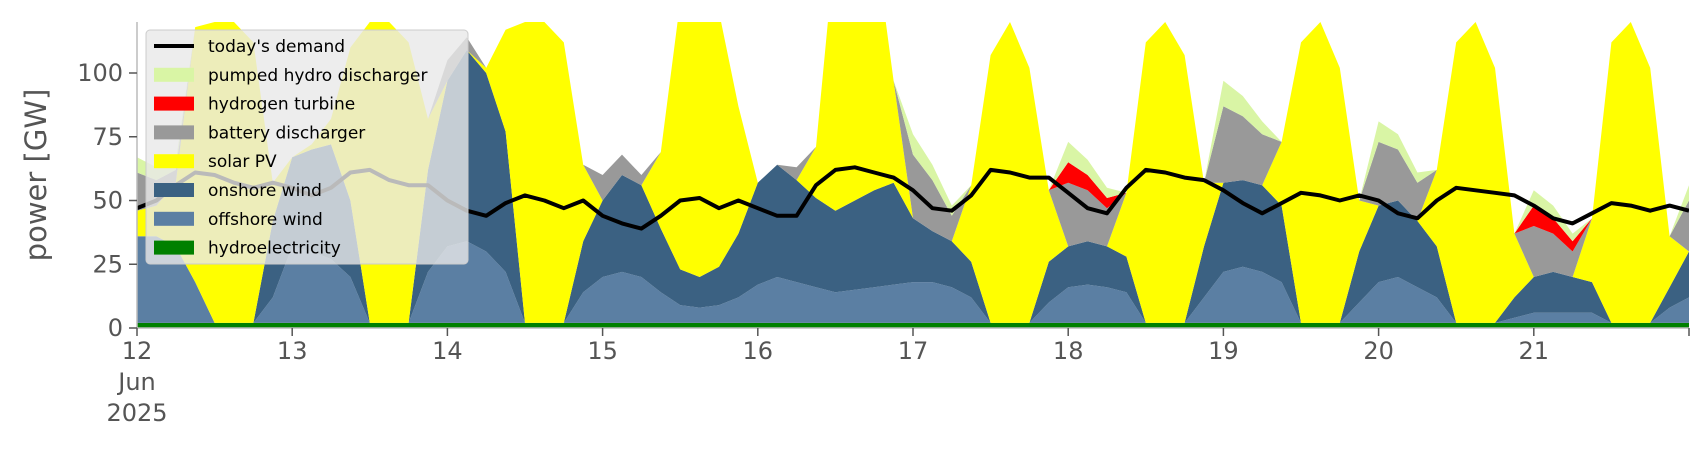 The height and width of the screenshot is (460, 1706). What do you see at coordinates (174, 161) in the screenshot?
I see `legend-swatch-solar-pv` at bounding box center [174, 161].